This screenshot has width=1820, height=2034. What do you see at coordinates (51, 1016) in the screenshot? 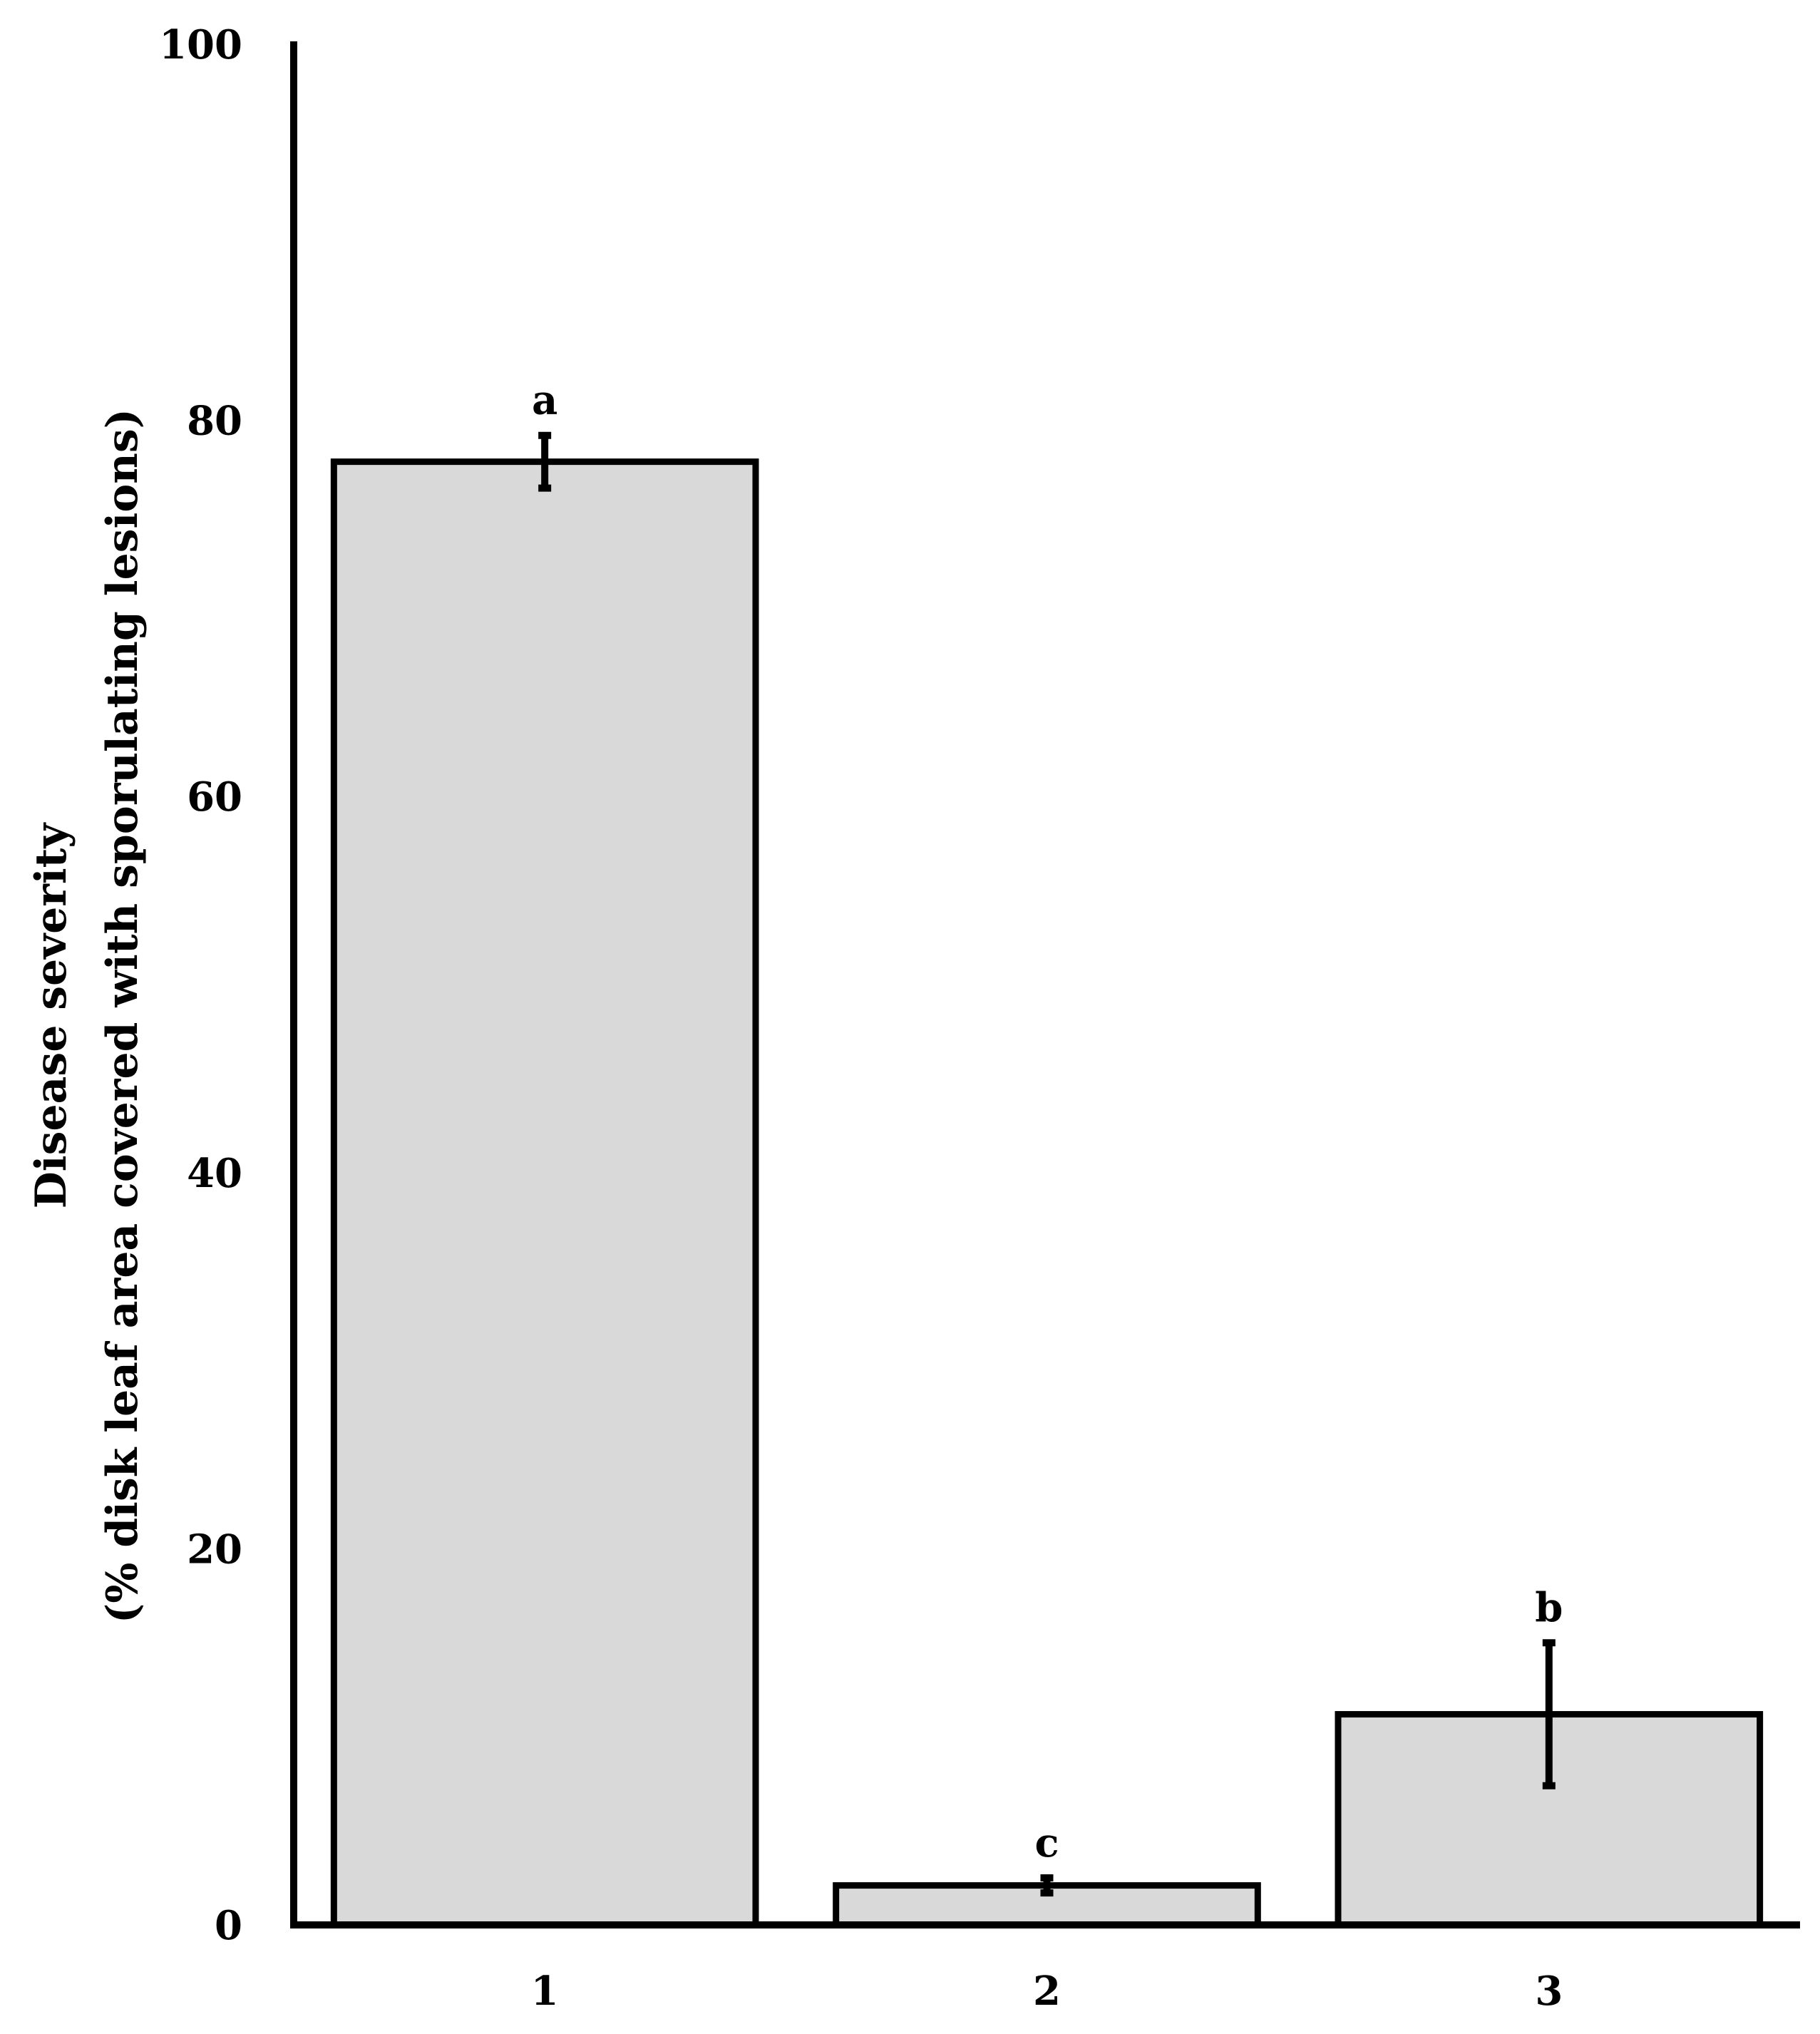
I see `y-axis-title-line-1: Disease severity` at bounding box center [51, 1016].